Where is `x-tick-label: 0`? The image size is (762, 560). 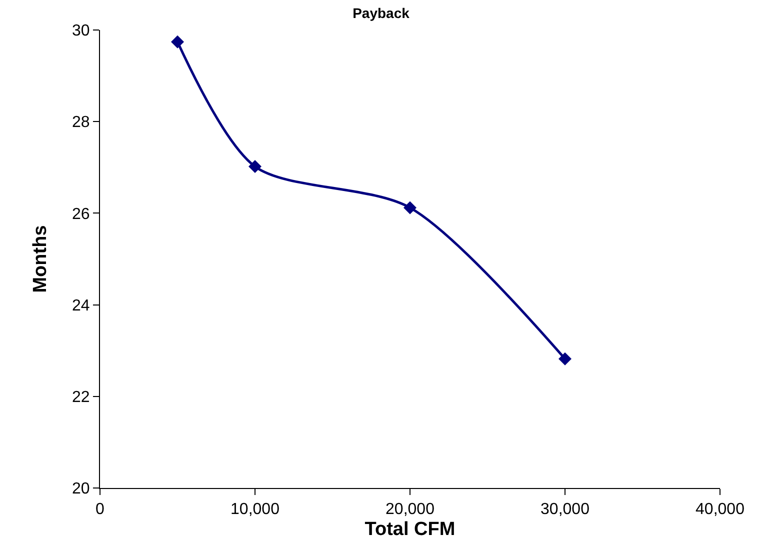
x-tick-label: 0 is located at coordinates (100, 509).